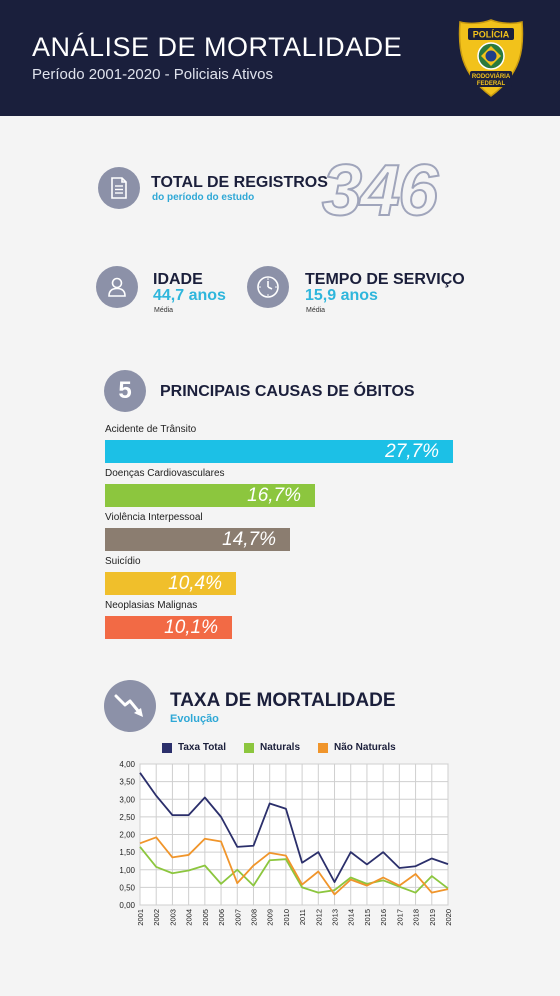  I want to click on cause-label: Suicídio, so click(123, 561).